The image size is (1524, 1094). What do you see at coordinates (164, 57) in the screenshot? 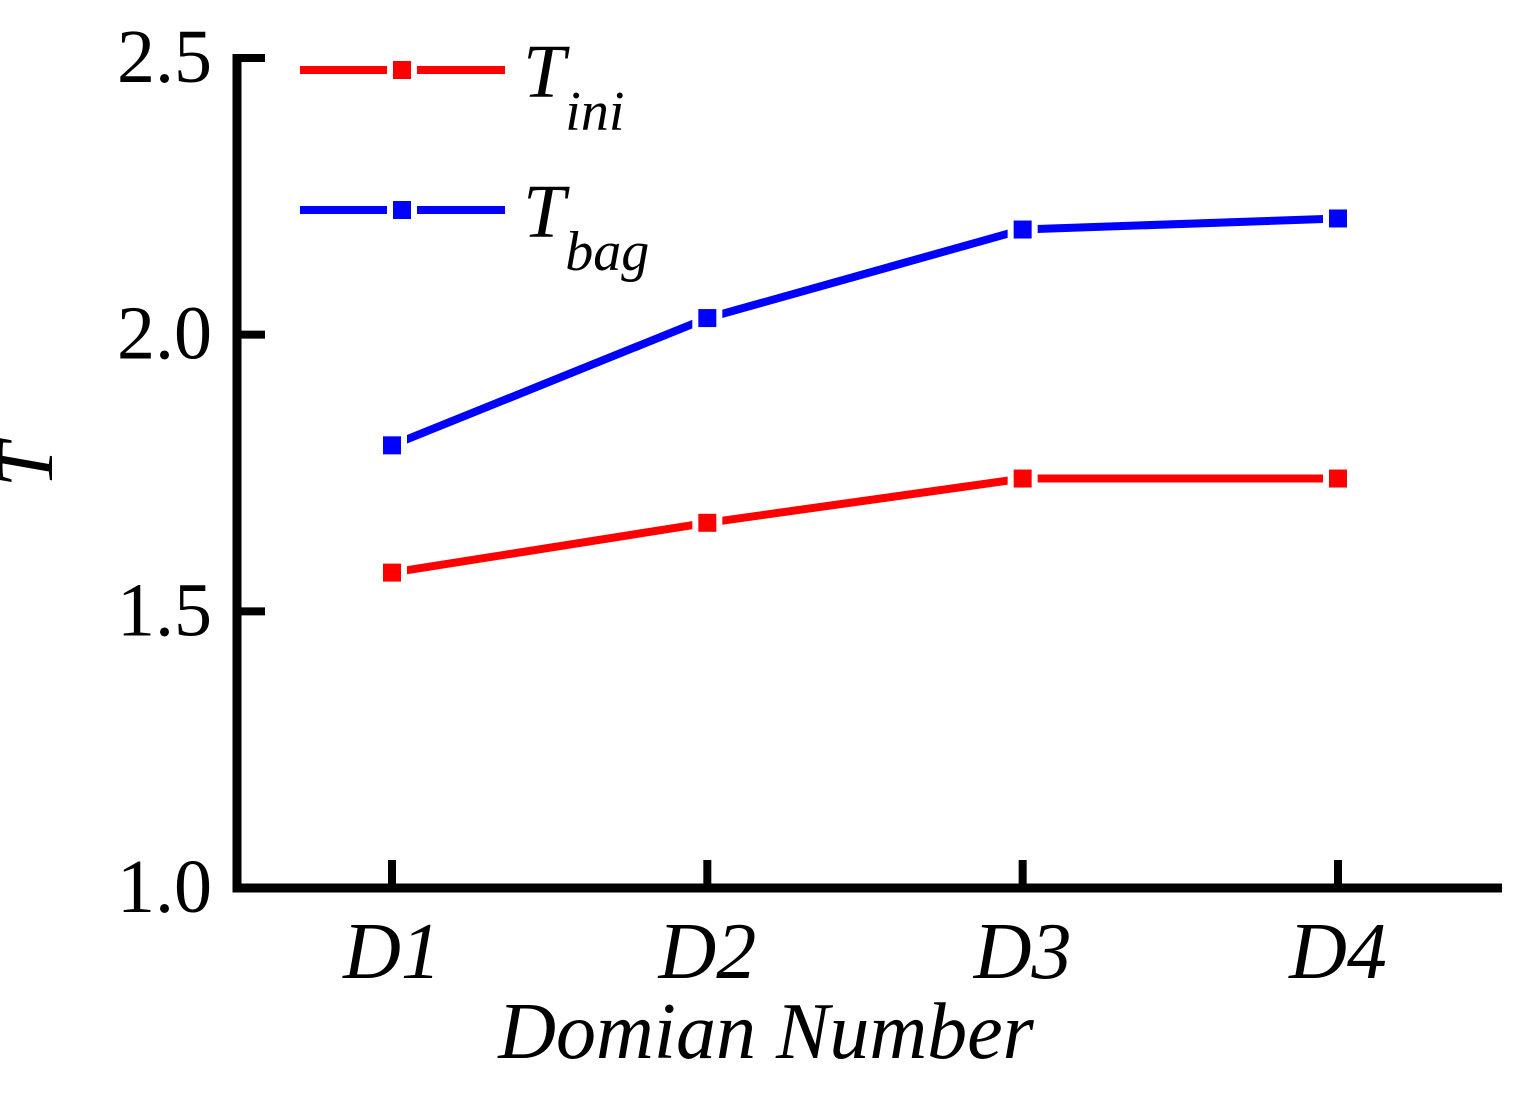
I see `y-tick-label: 2.5` at bounding box center [164, 57].